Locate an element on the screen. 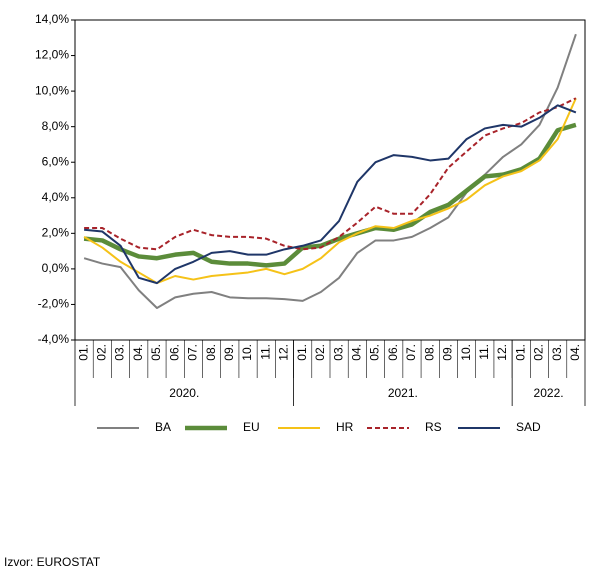 The height and width of the screenshot is (571, 589). y-tick-label: -4,0% is located at coordinates (54, 339).